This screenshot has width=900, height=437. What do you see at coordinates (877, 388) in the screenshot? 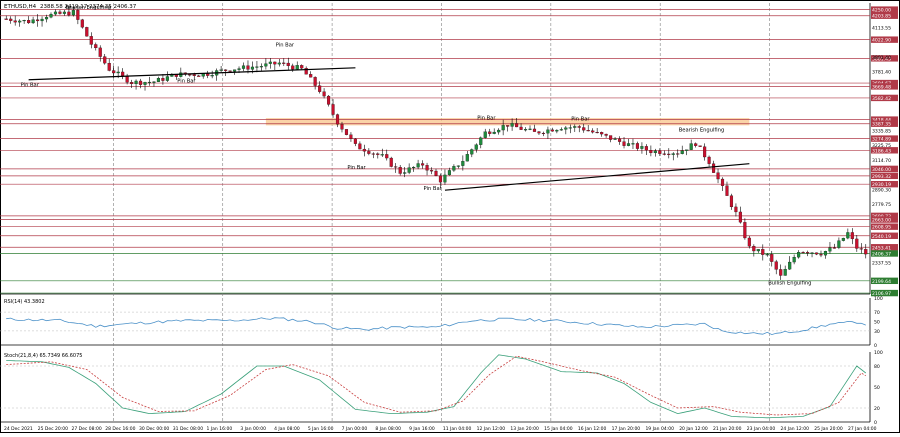
I see `stoch-tick-label: 50` at bounding box center [877, 388].